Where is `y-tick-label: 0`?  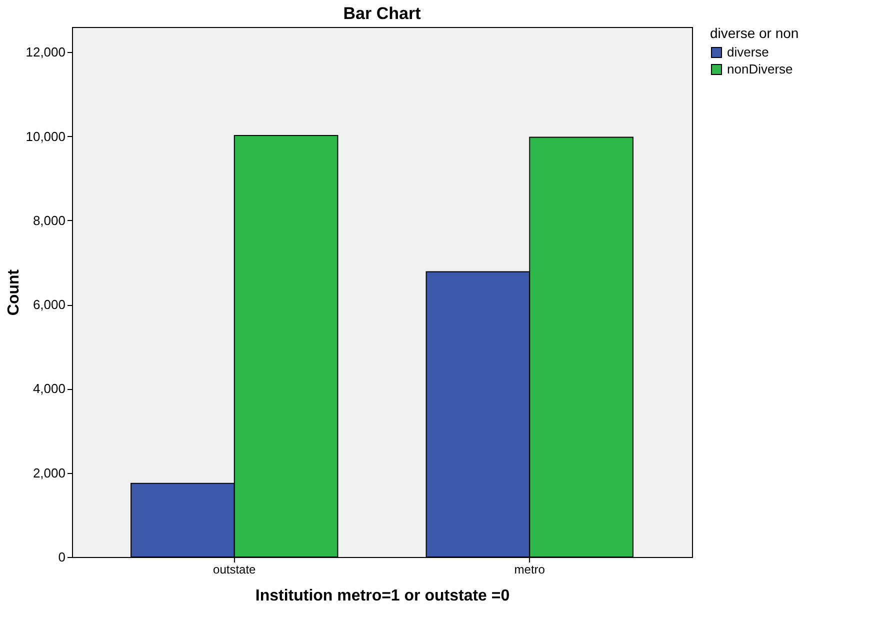
y-tick-label: 0 is located at coordinates (62, 557).